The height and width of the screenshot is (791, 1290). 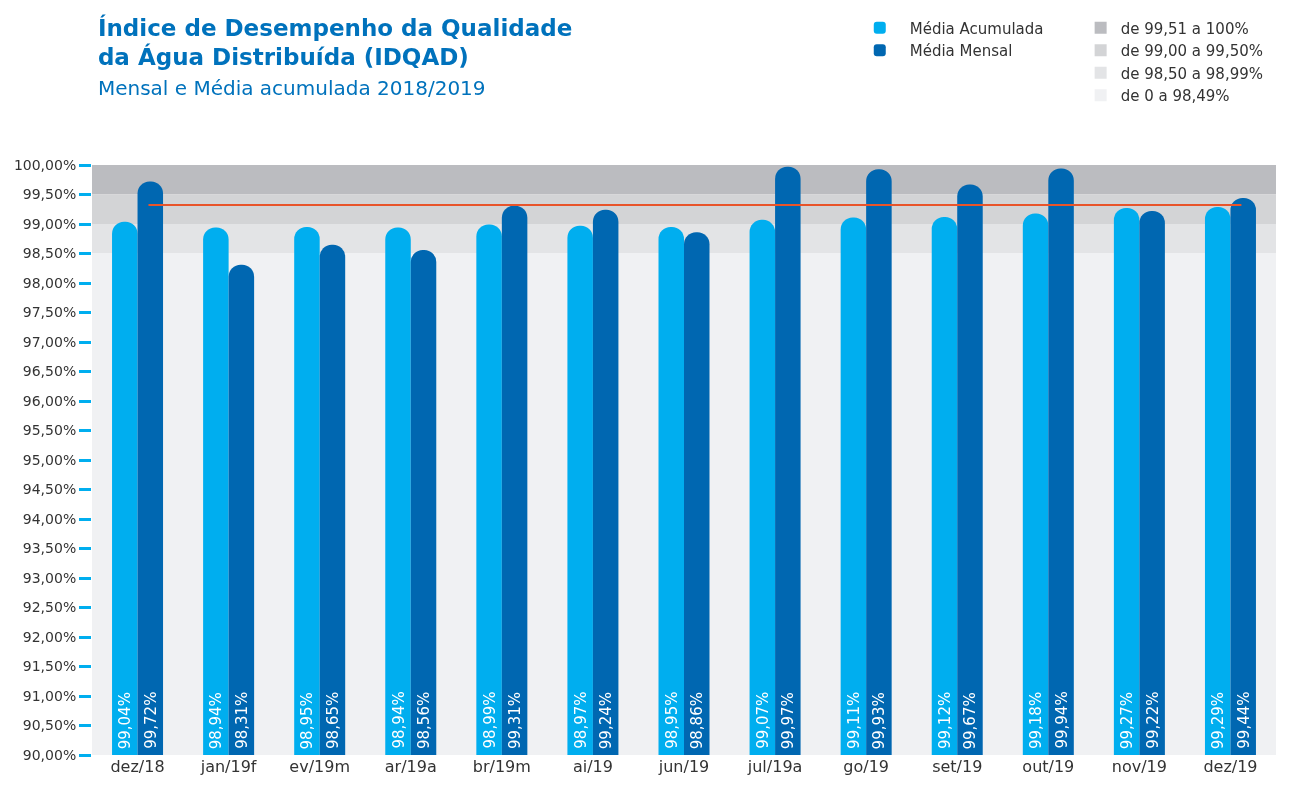 I want to click on data-label: 99,94%, so click(x=1061, y=720).